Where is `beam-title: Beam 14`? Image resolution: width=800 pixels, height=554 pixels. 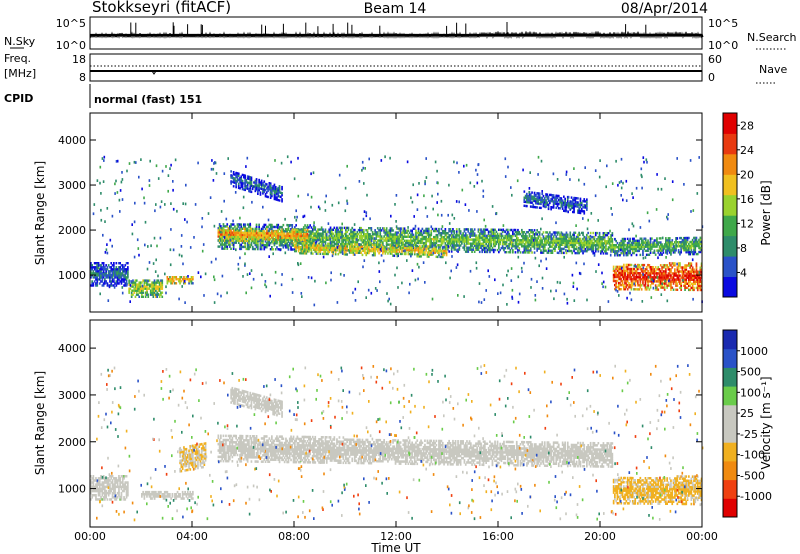
beam-title: Beam 14 is located at coordinates (395, 9).